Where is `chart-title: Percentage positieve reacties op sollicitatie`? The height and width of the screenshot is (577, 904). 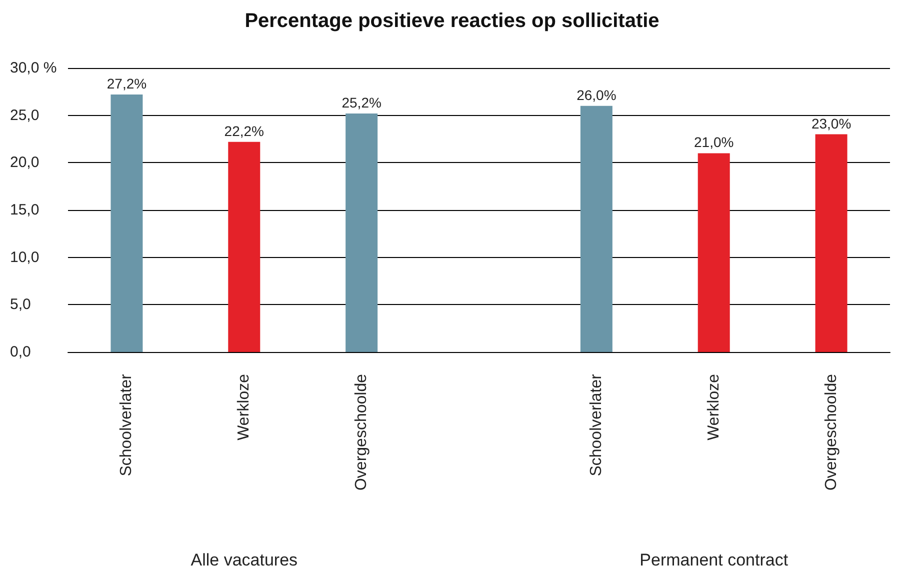 chart-title: Percentage positieve reacties op sollicitatie is located at coordinates (452, 21).